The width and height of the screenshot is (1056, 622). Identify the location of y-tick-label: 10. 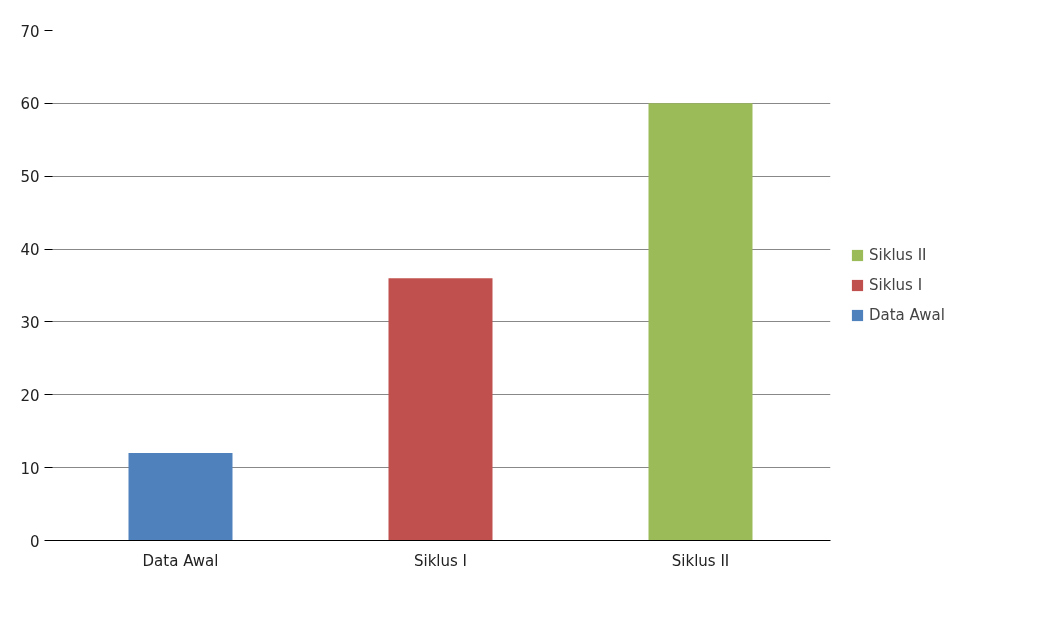
(30, 468).